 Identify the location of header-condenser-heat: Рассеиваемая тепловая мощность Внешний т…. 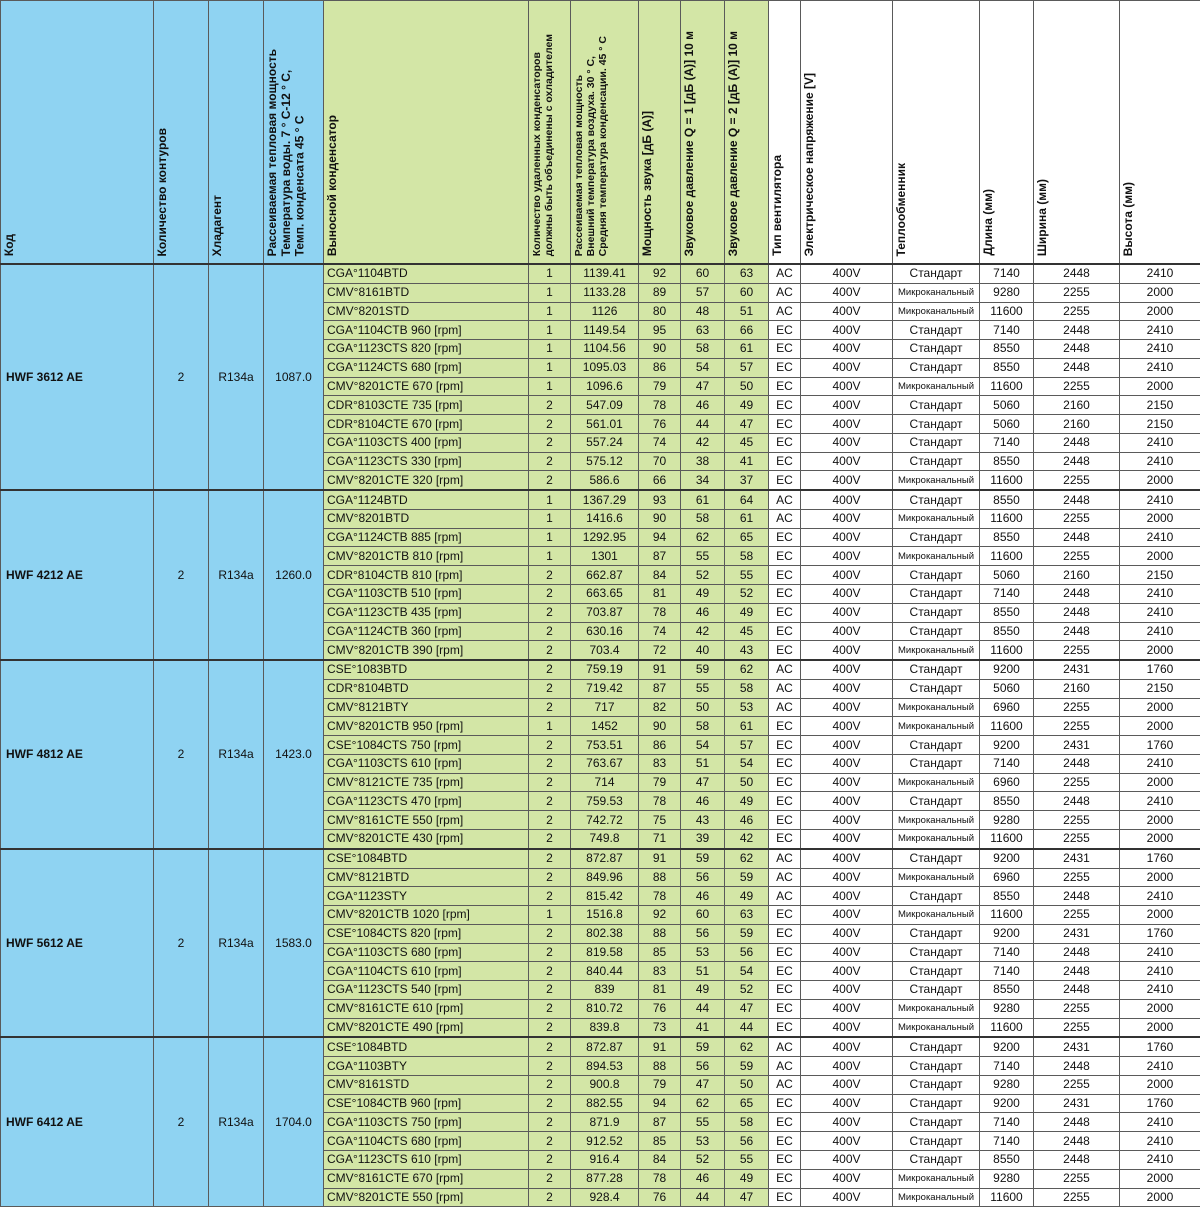
(605, 133).